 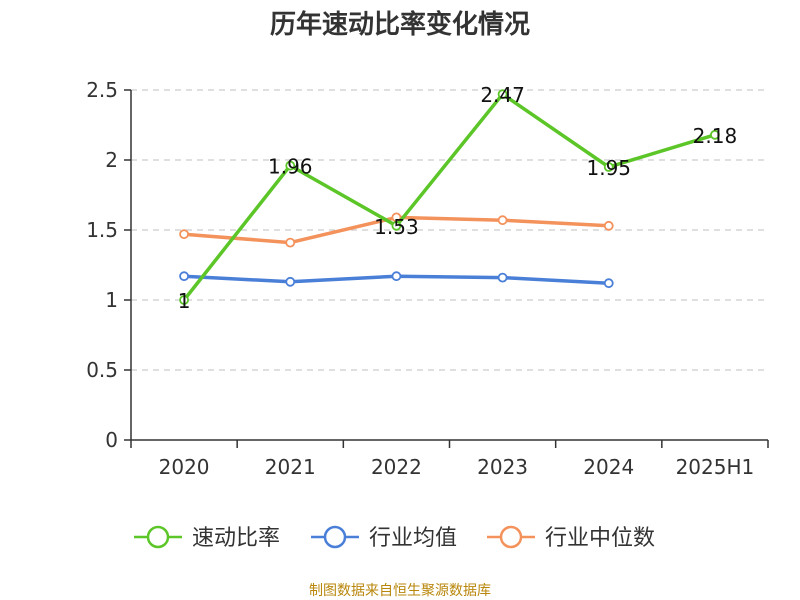 I want to click on x-tick-label: 2021, so click(x=290, y=467).